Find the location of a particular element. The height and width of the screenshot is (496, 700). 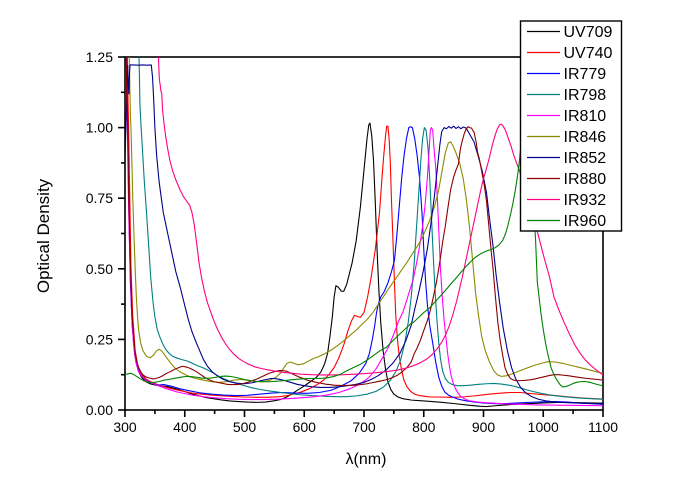

legend-entry-IR960: IR960 is located at coordinates (566, 221).